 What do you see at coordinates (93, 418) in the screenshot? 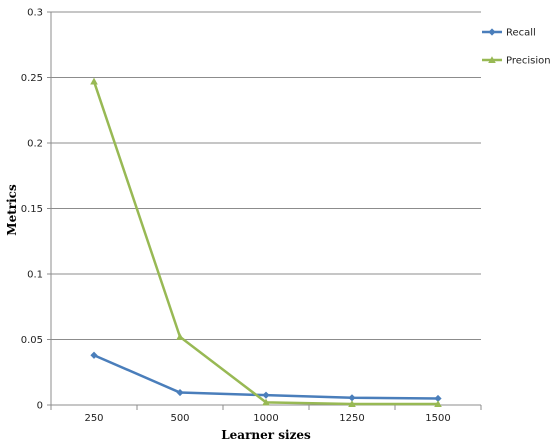
I see `x-tick-label: 250` at bounding box center [93, 418].